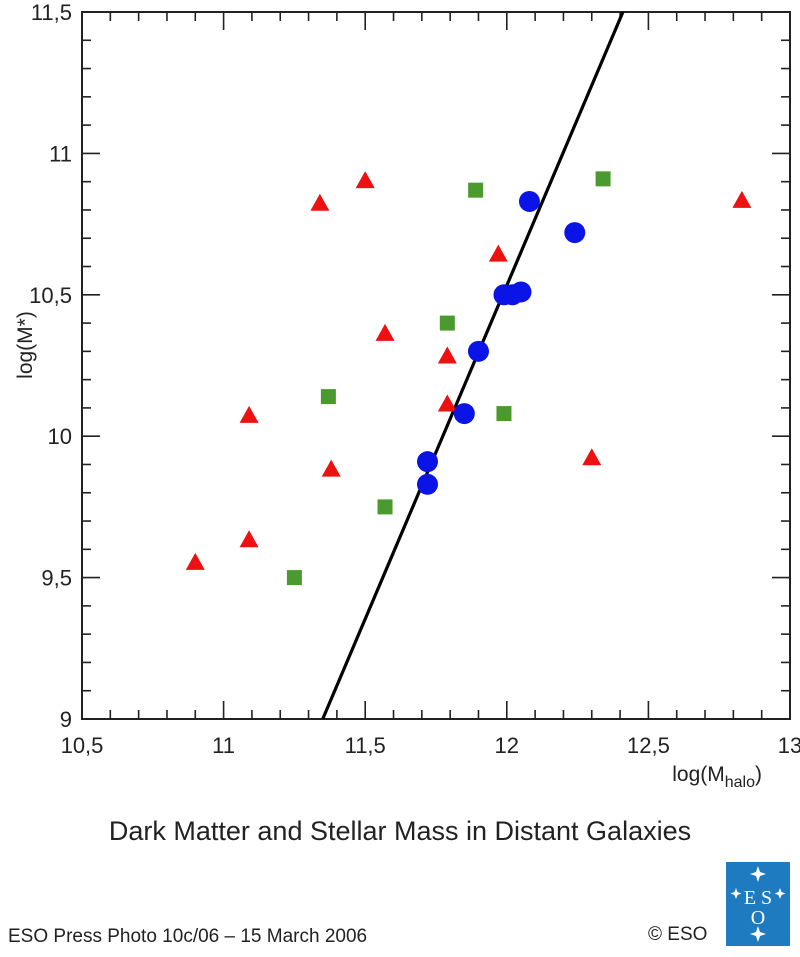 The height and width of the screenshot is (957, 800). I want to click on y-tick-label: 11, so click(60, 153).